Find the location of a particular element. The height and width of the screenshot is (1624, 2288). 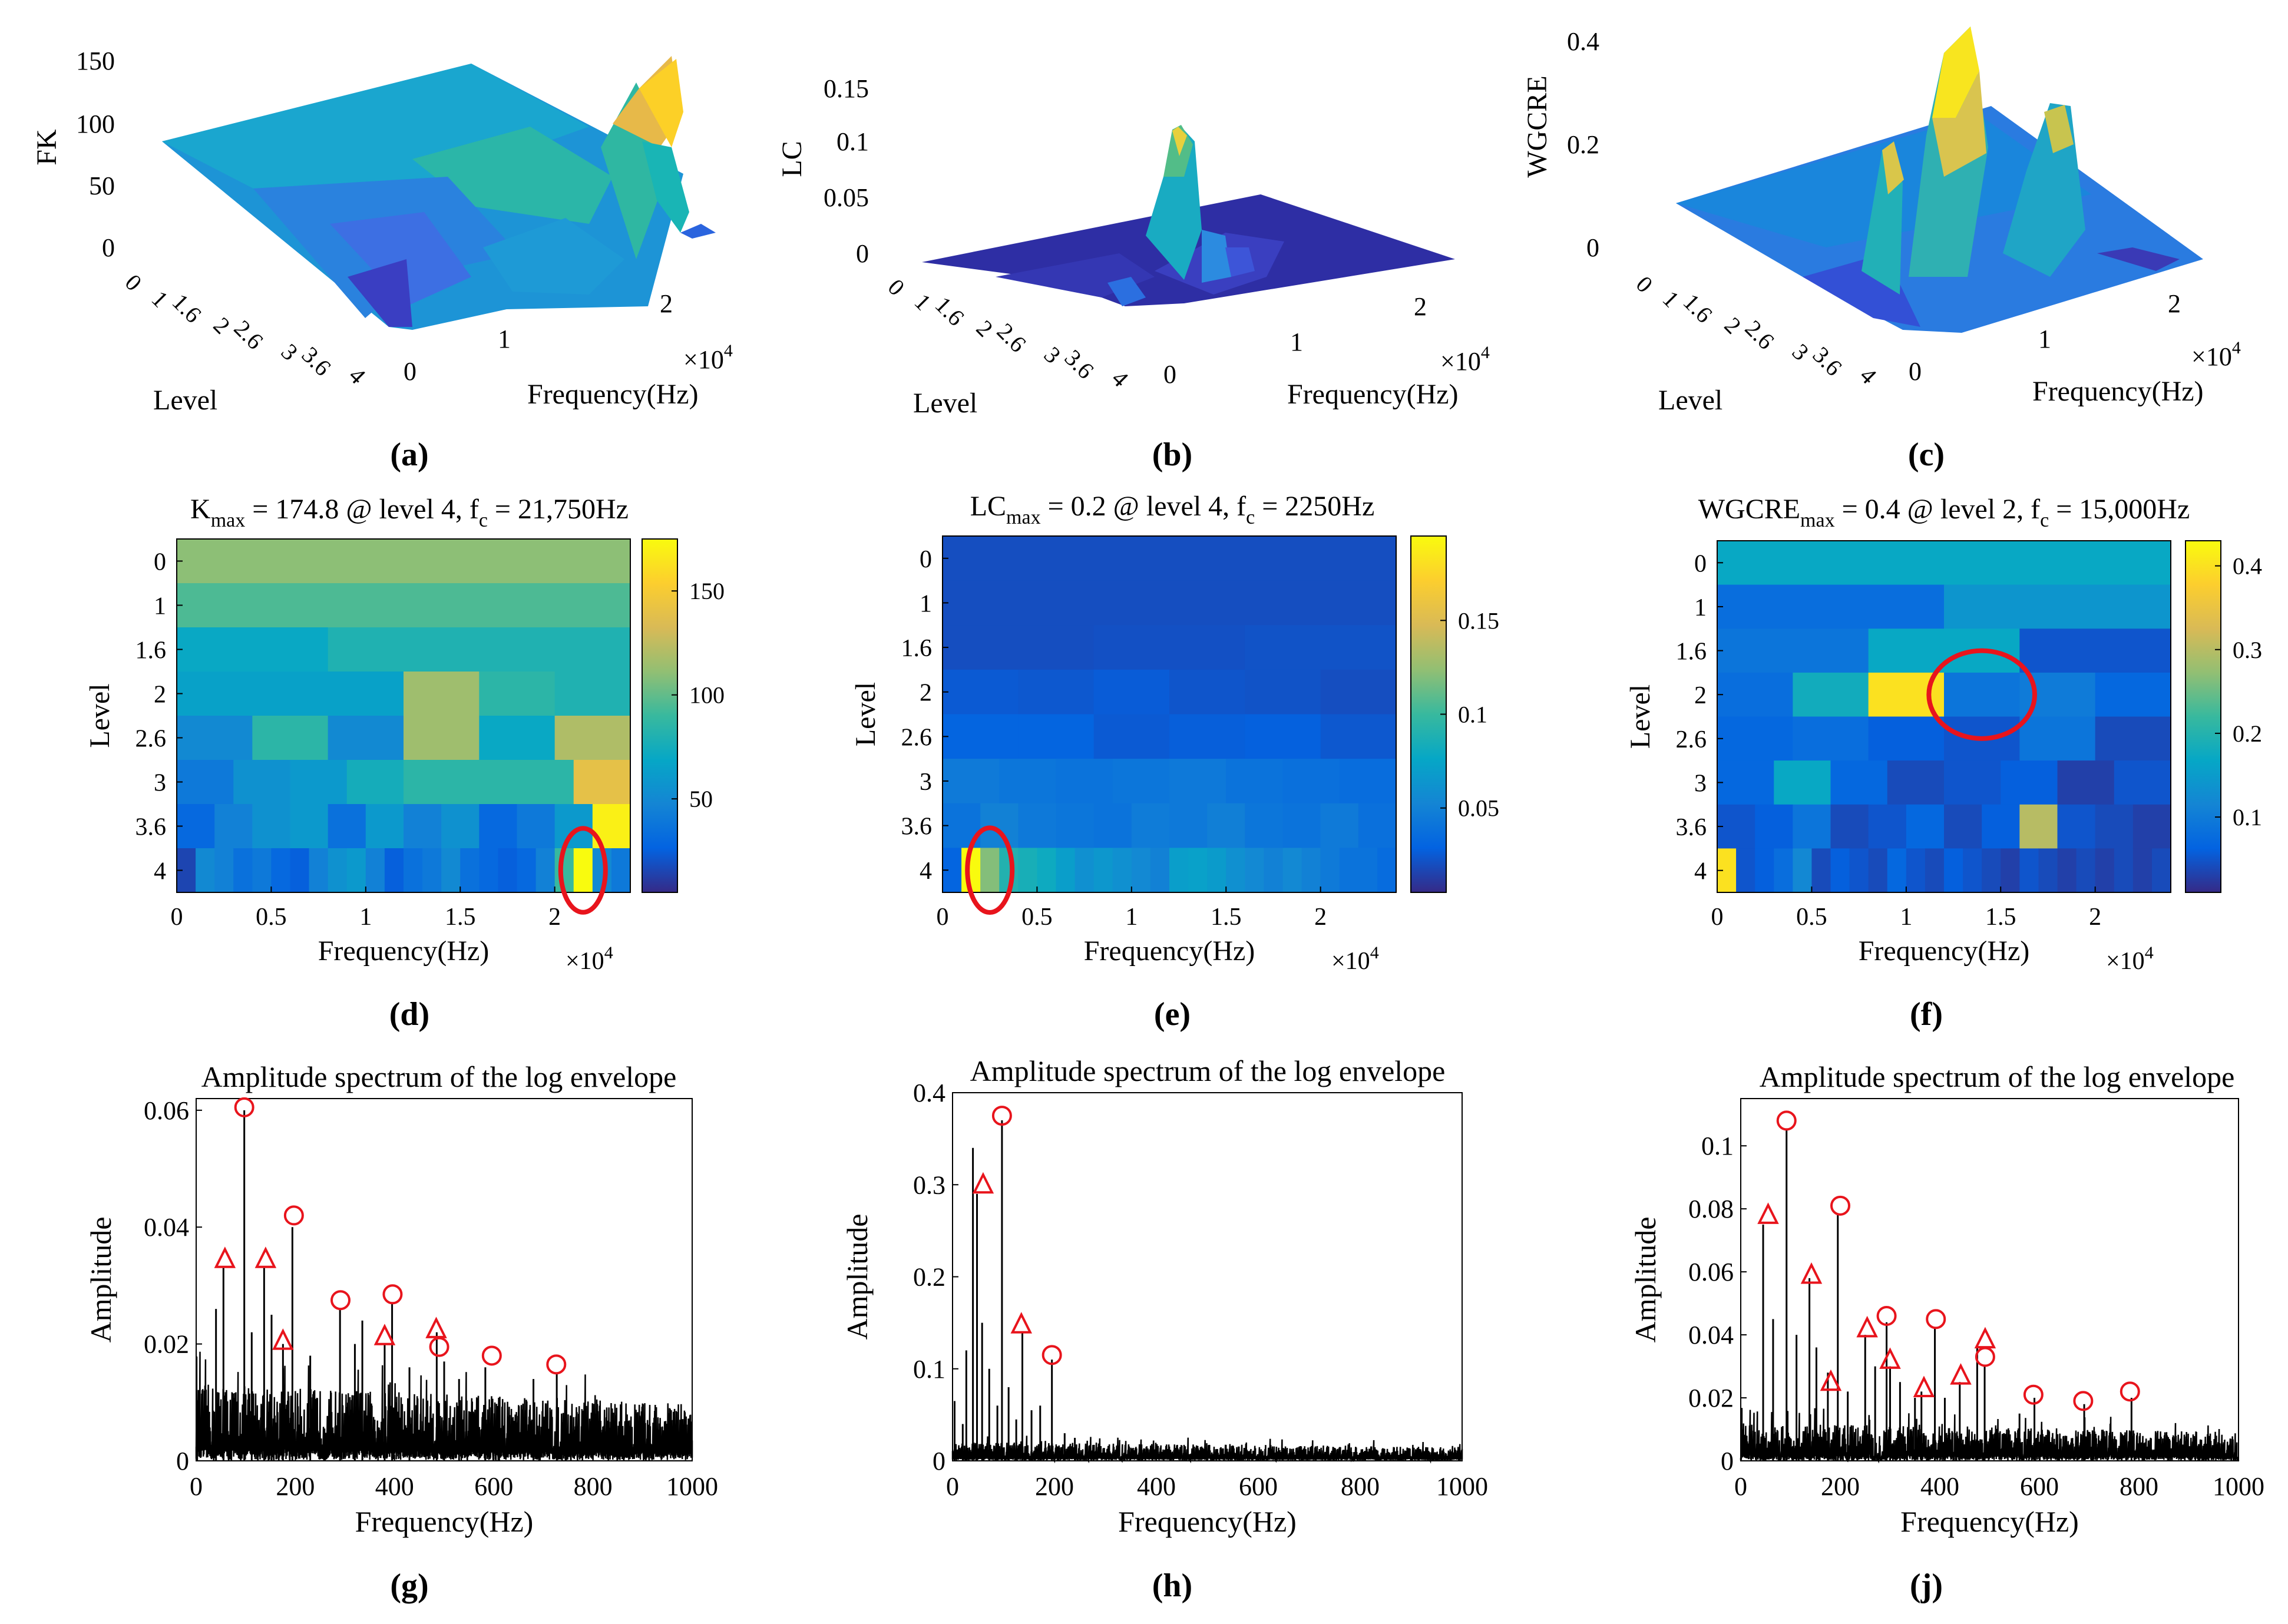

highlight-ellipse is located at coordinates (1982, 694).